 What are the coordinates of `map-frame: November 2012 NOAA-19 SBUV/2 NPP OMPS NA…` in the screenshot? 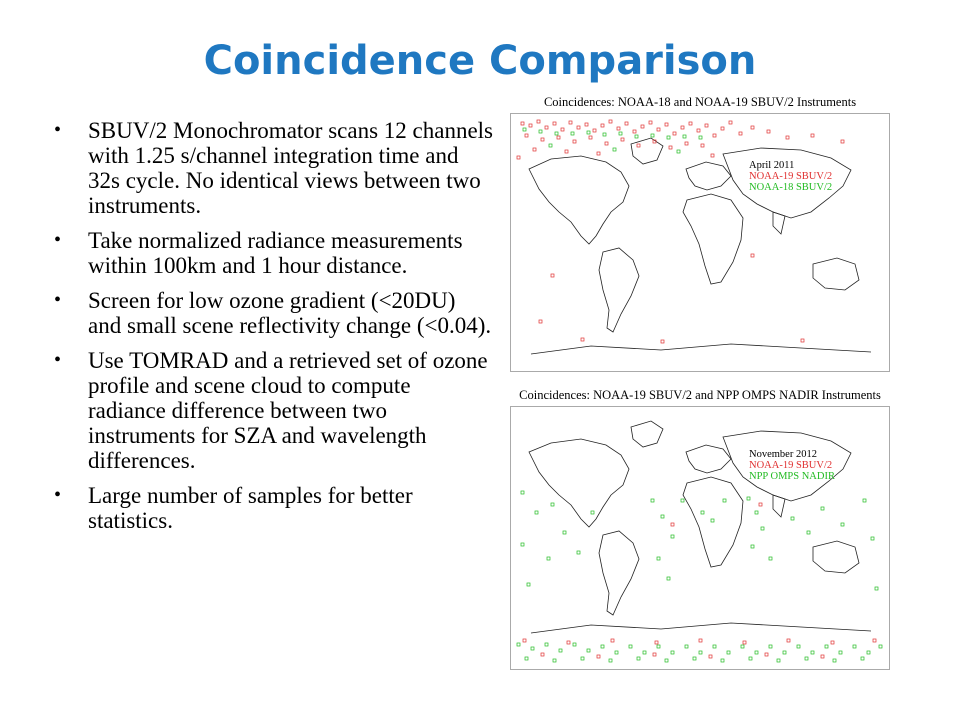 It's located at (700, 538).